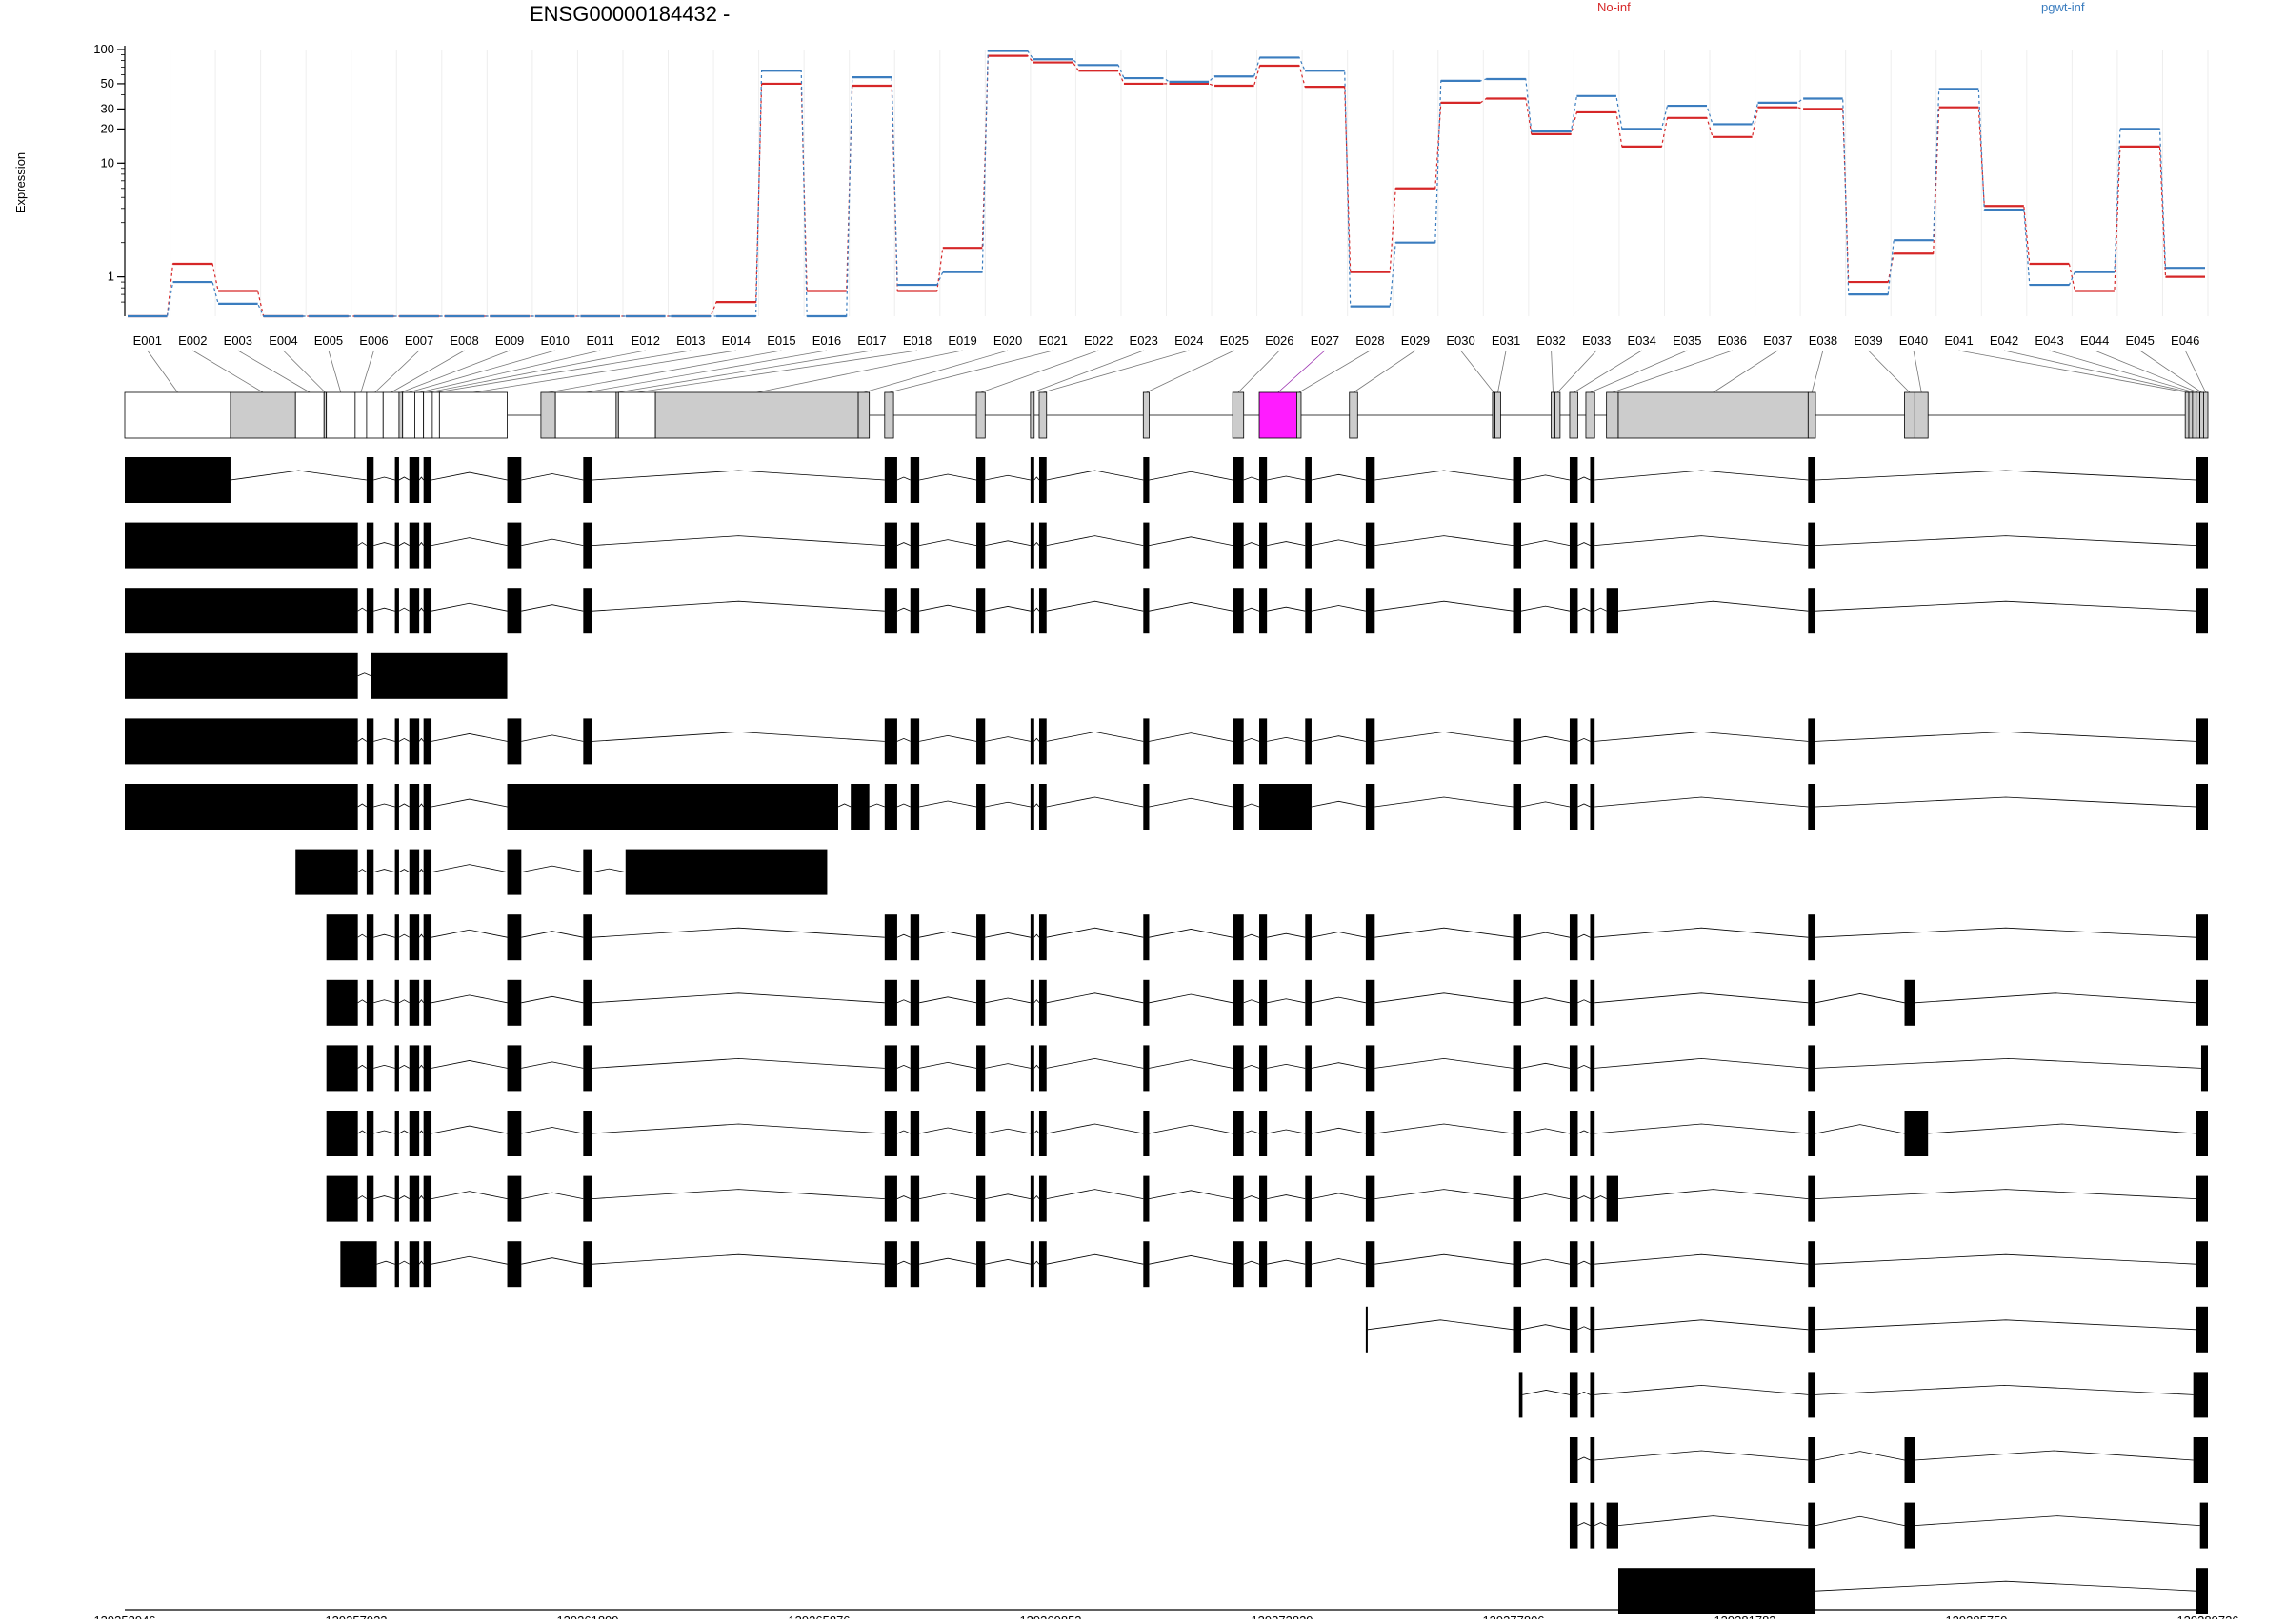 This screenshot has height=1624, width=2286. I want to click on connector-e017, so click(744, 371).